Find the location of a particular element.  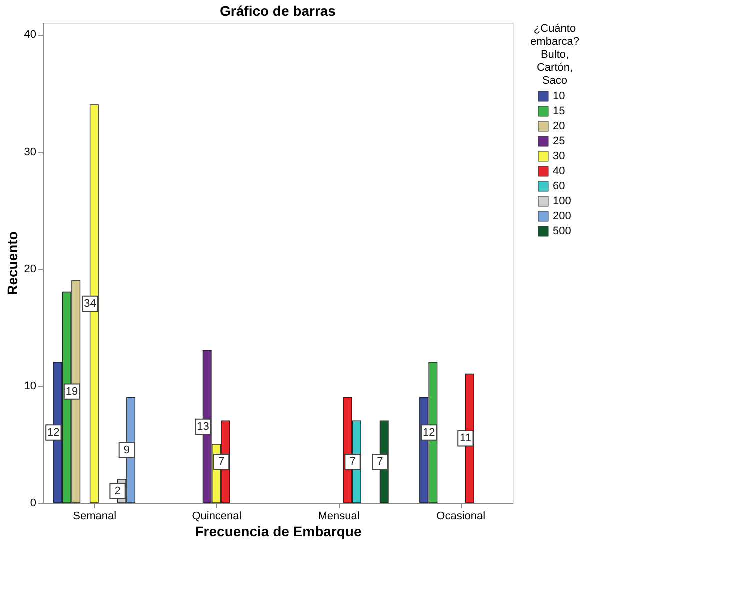

legend-label: 30 is located at coordinates (559, 156).